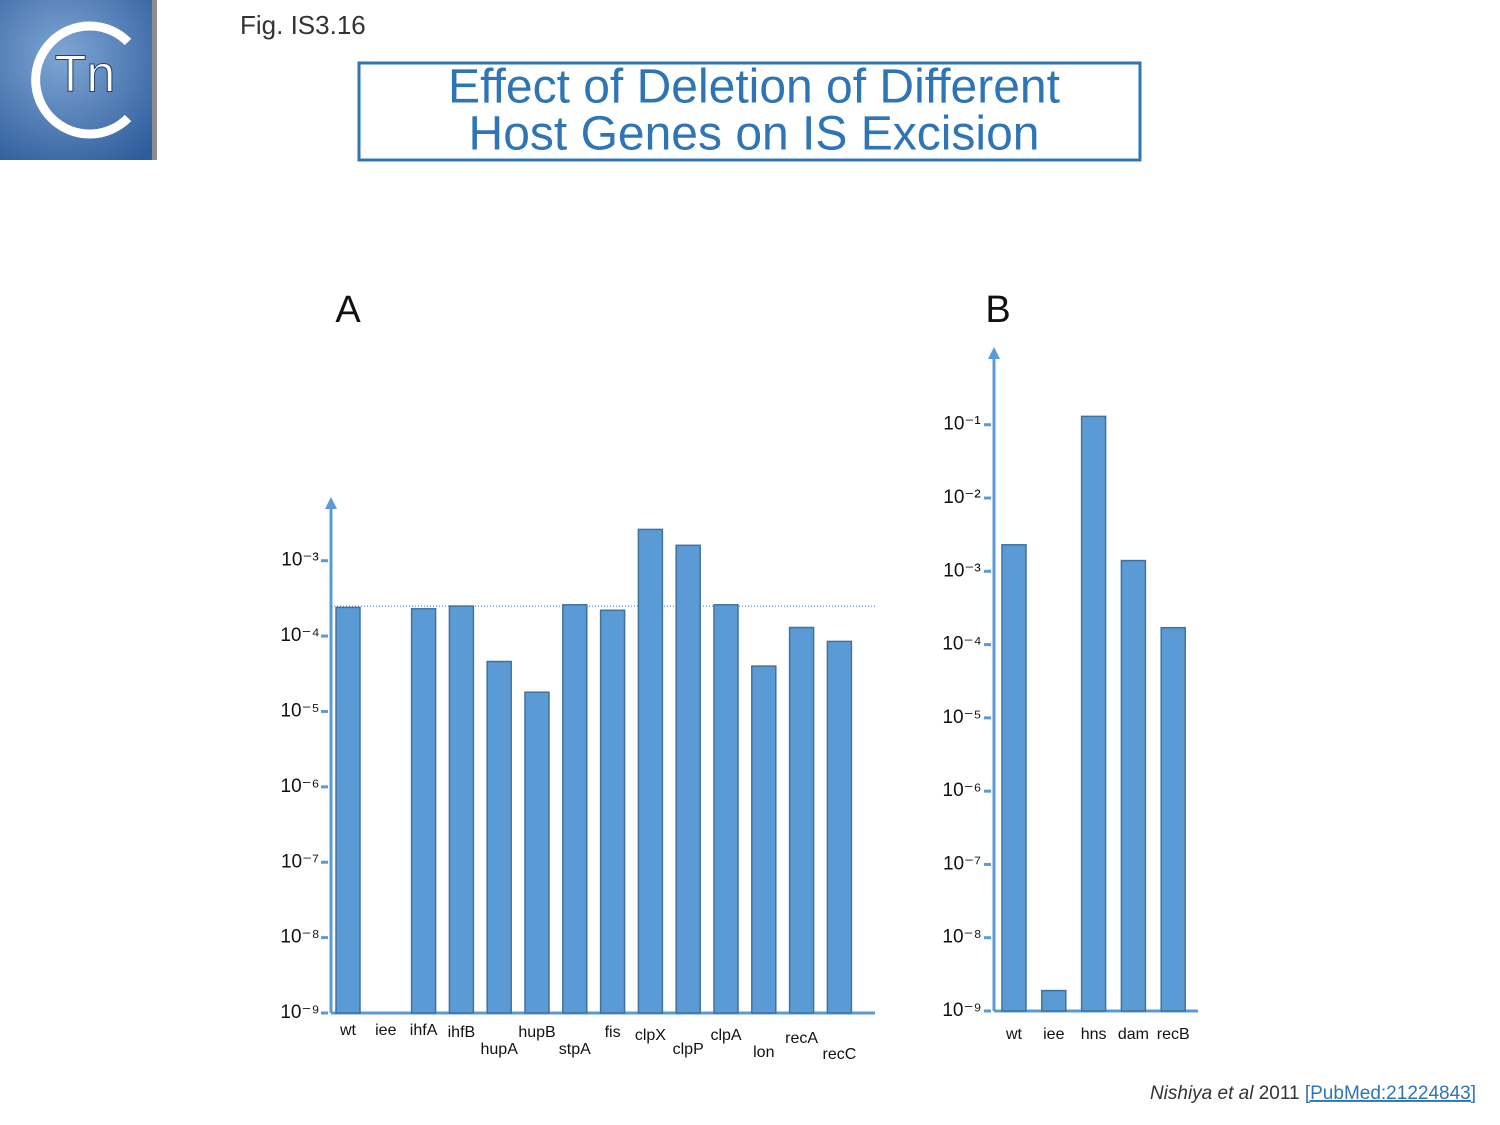 The height and width of the screenshot is (1125, 1500). What do you see at coordinates (1202, 1093) in the screenshot?
I see `citation-authors: Nishiya et al` at bounding box center [1202, 1093].